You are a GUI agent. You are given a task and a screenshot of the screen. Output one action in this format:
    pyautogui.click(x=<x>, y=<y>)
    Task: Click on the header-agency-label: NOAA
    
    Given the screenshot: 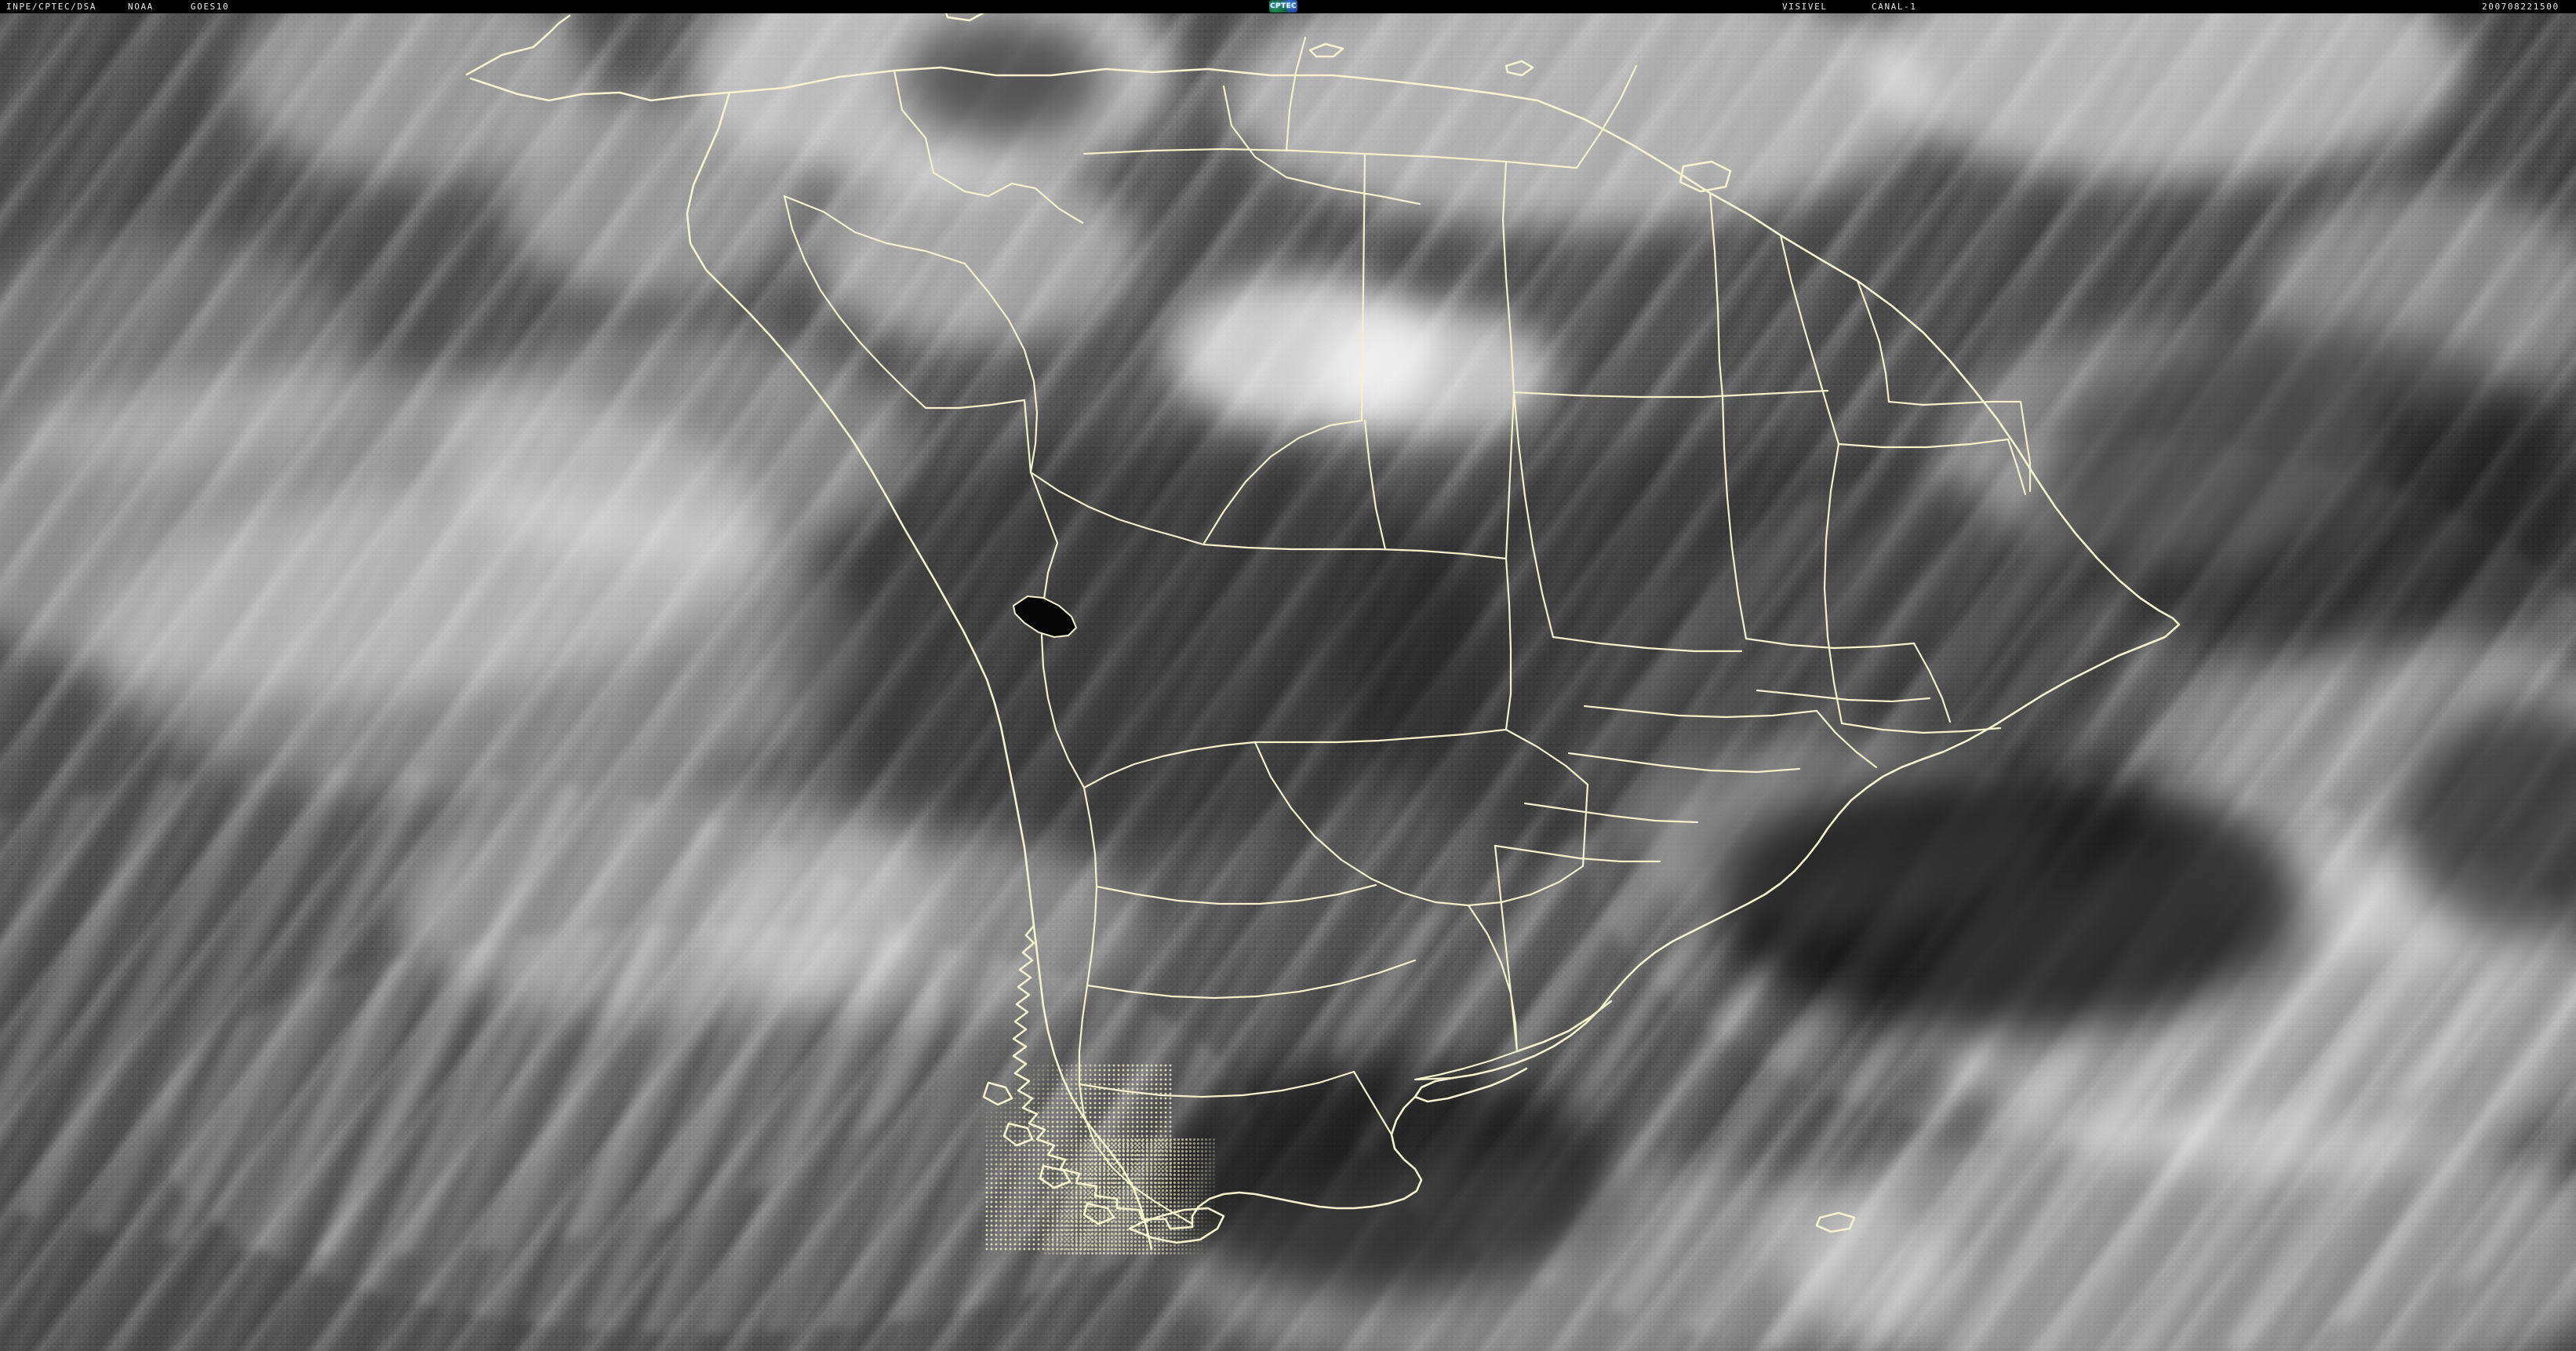 What is the action you would take?
    pyautogui.click(x=141, y=7)
    